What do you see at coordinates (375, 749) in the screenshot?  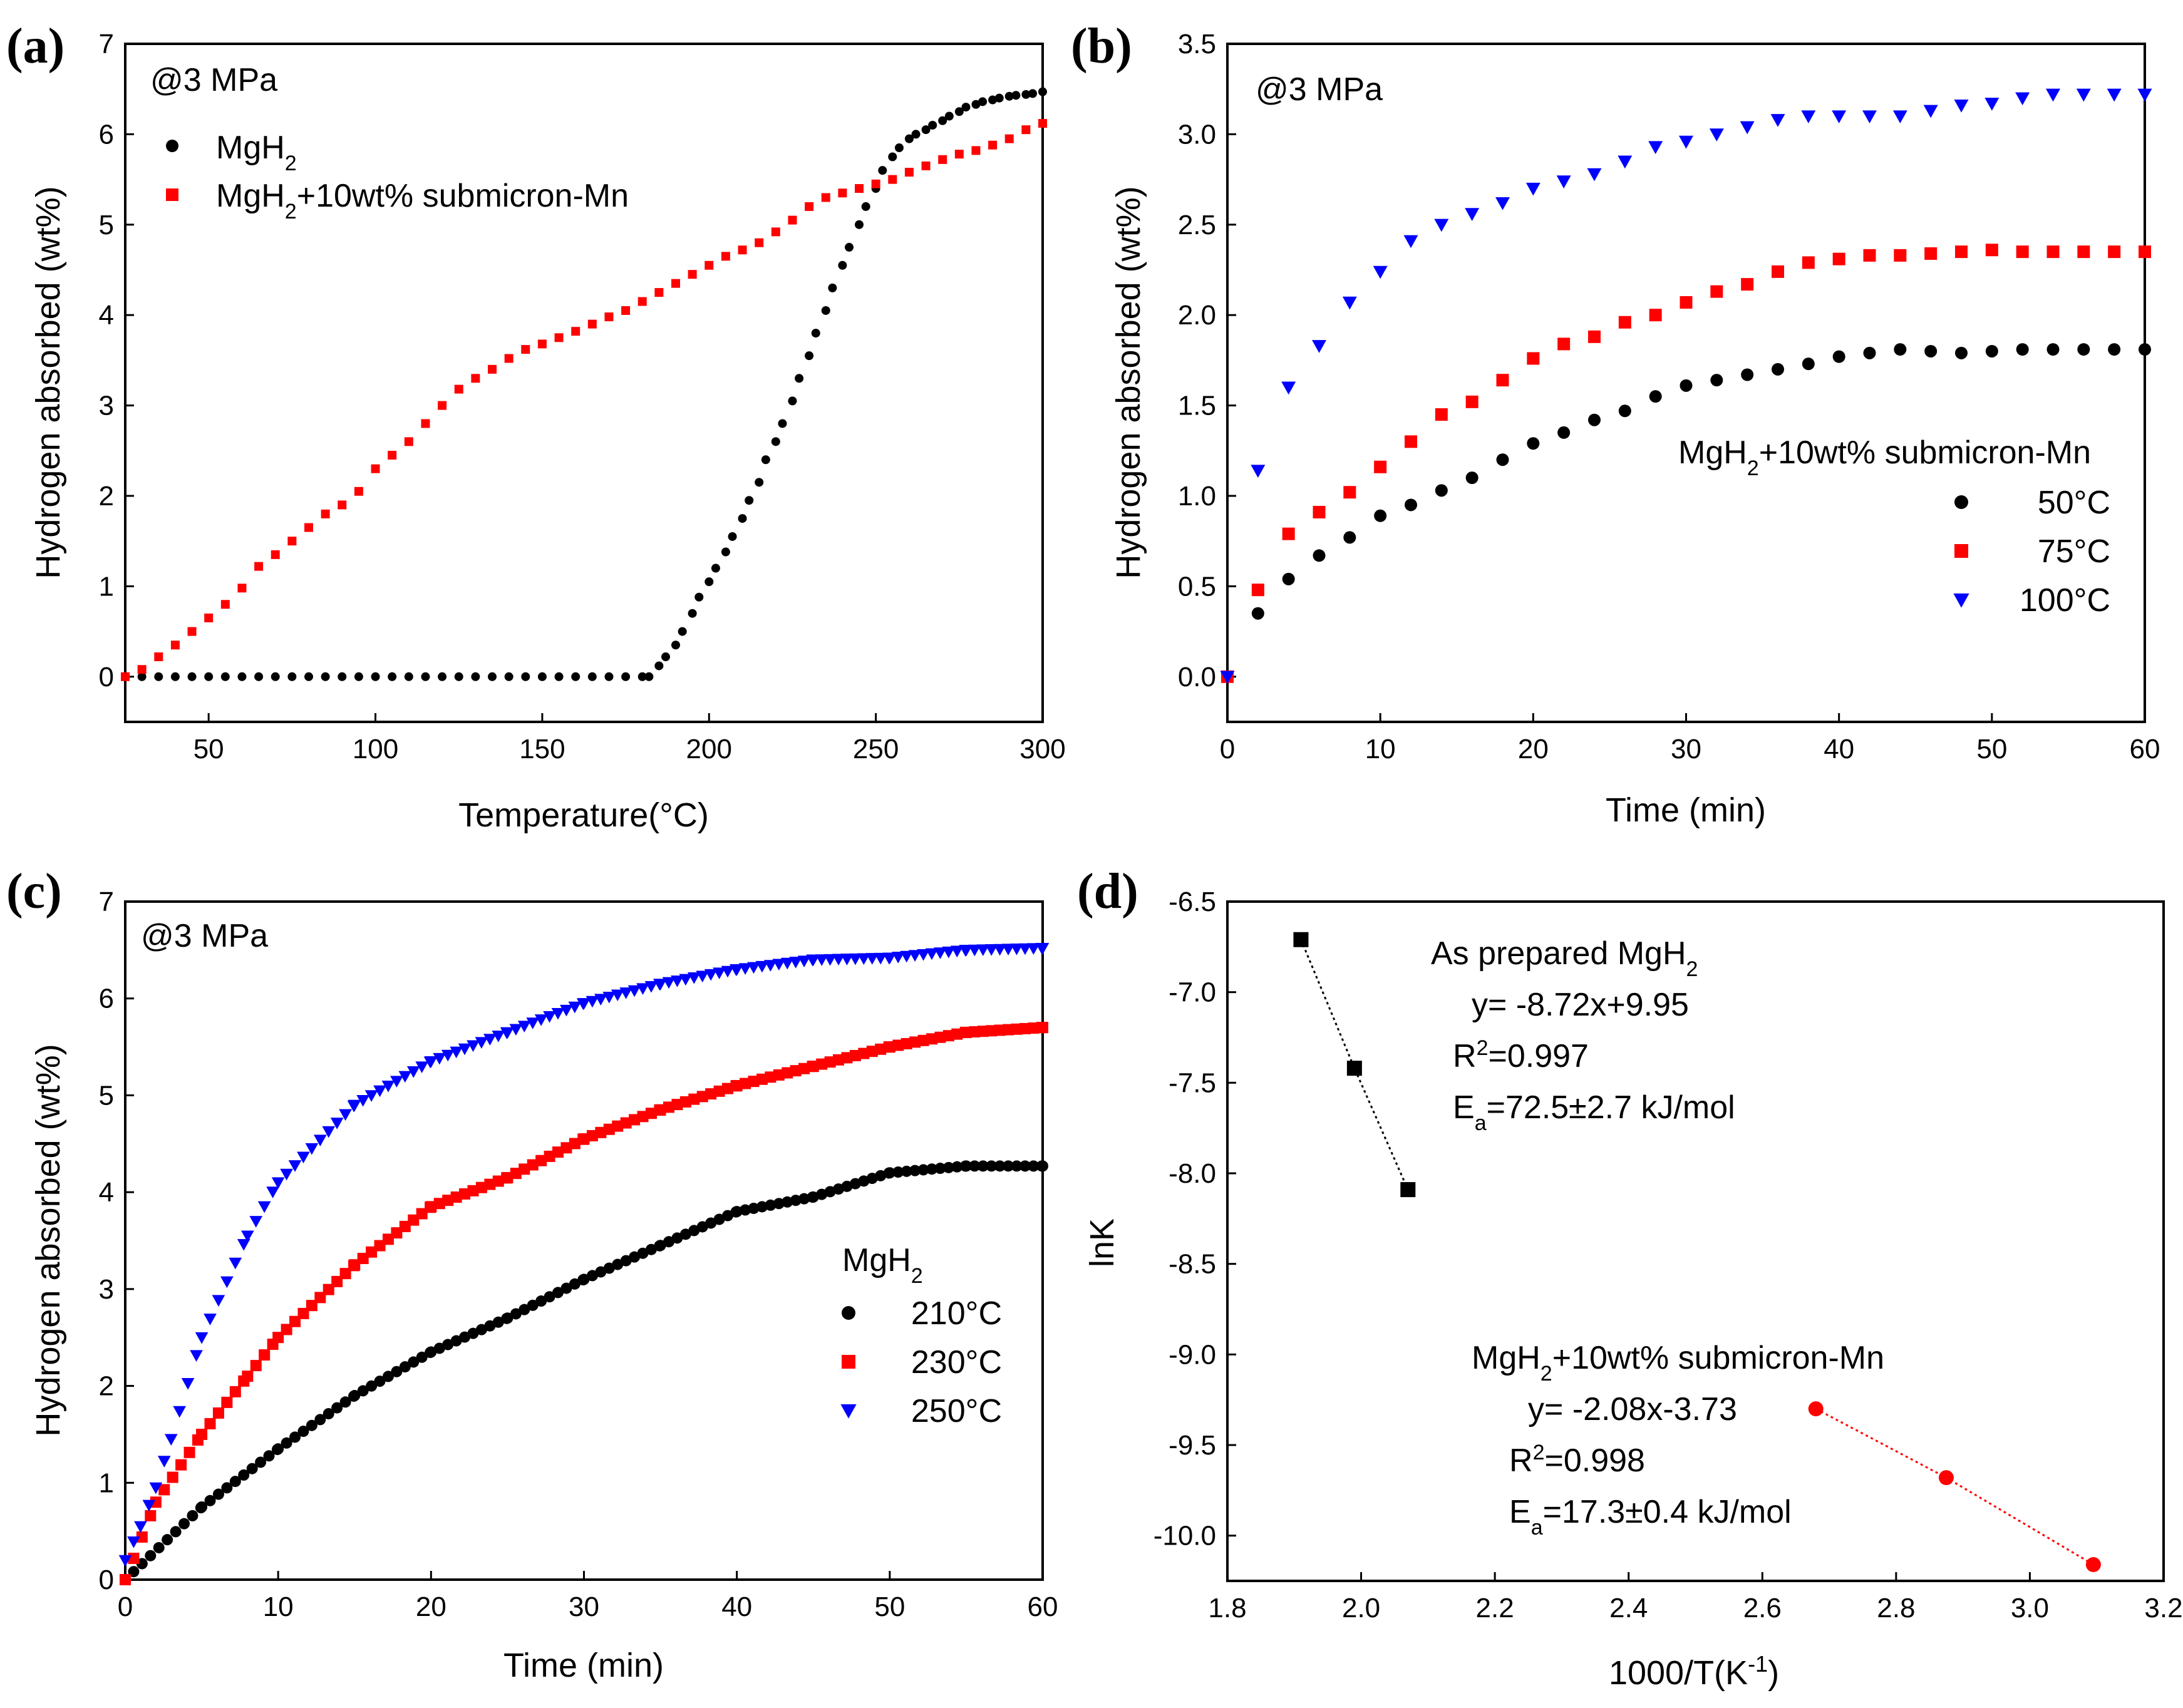 I see `panel-a-xtick-label: 100` at bounding box center [375, 749].